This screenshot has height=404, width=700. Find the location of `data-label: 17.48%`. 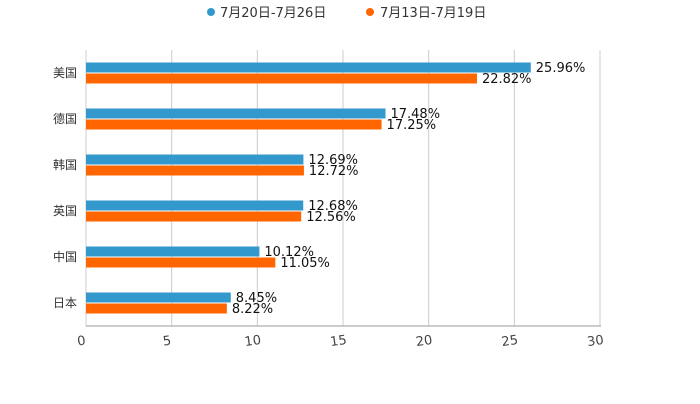

data-label: 17.48% is located at coordinates (415, 114).